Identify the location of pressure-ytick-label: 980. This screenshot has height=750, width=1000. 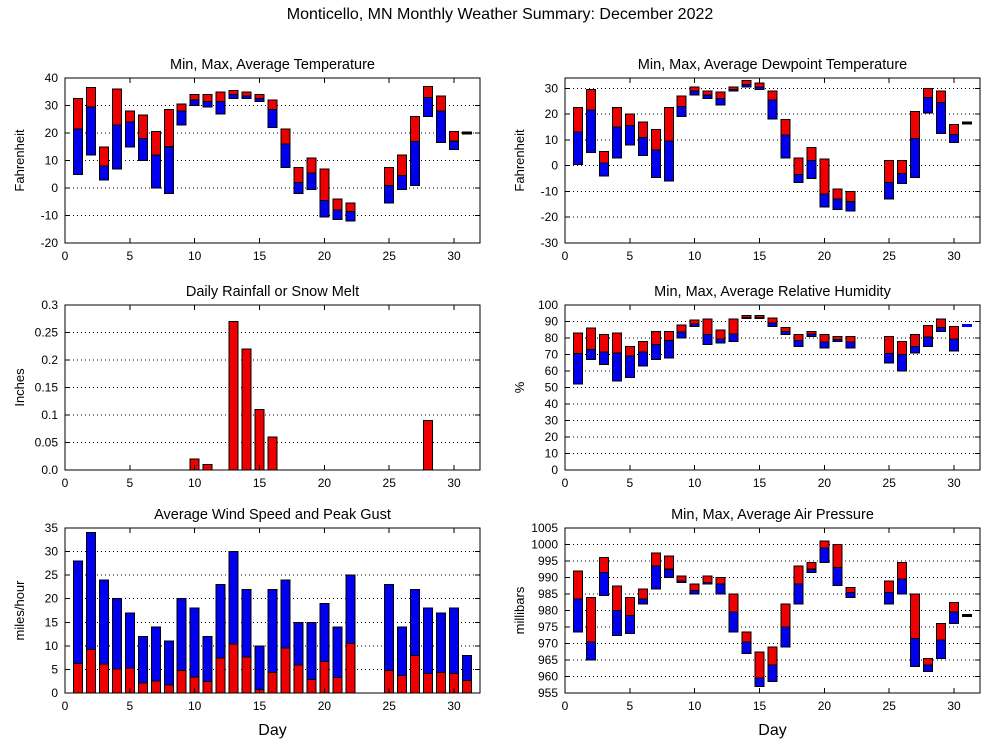
(548, 611).